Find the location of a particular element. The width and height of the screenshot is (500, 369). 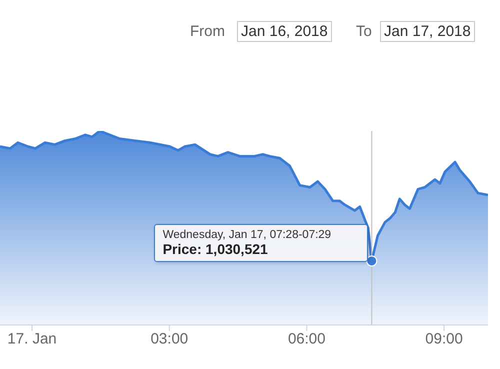

annotation: Price: 1,030,521 is located at coordinates (215, 248).